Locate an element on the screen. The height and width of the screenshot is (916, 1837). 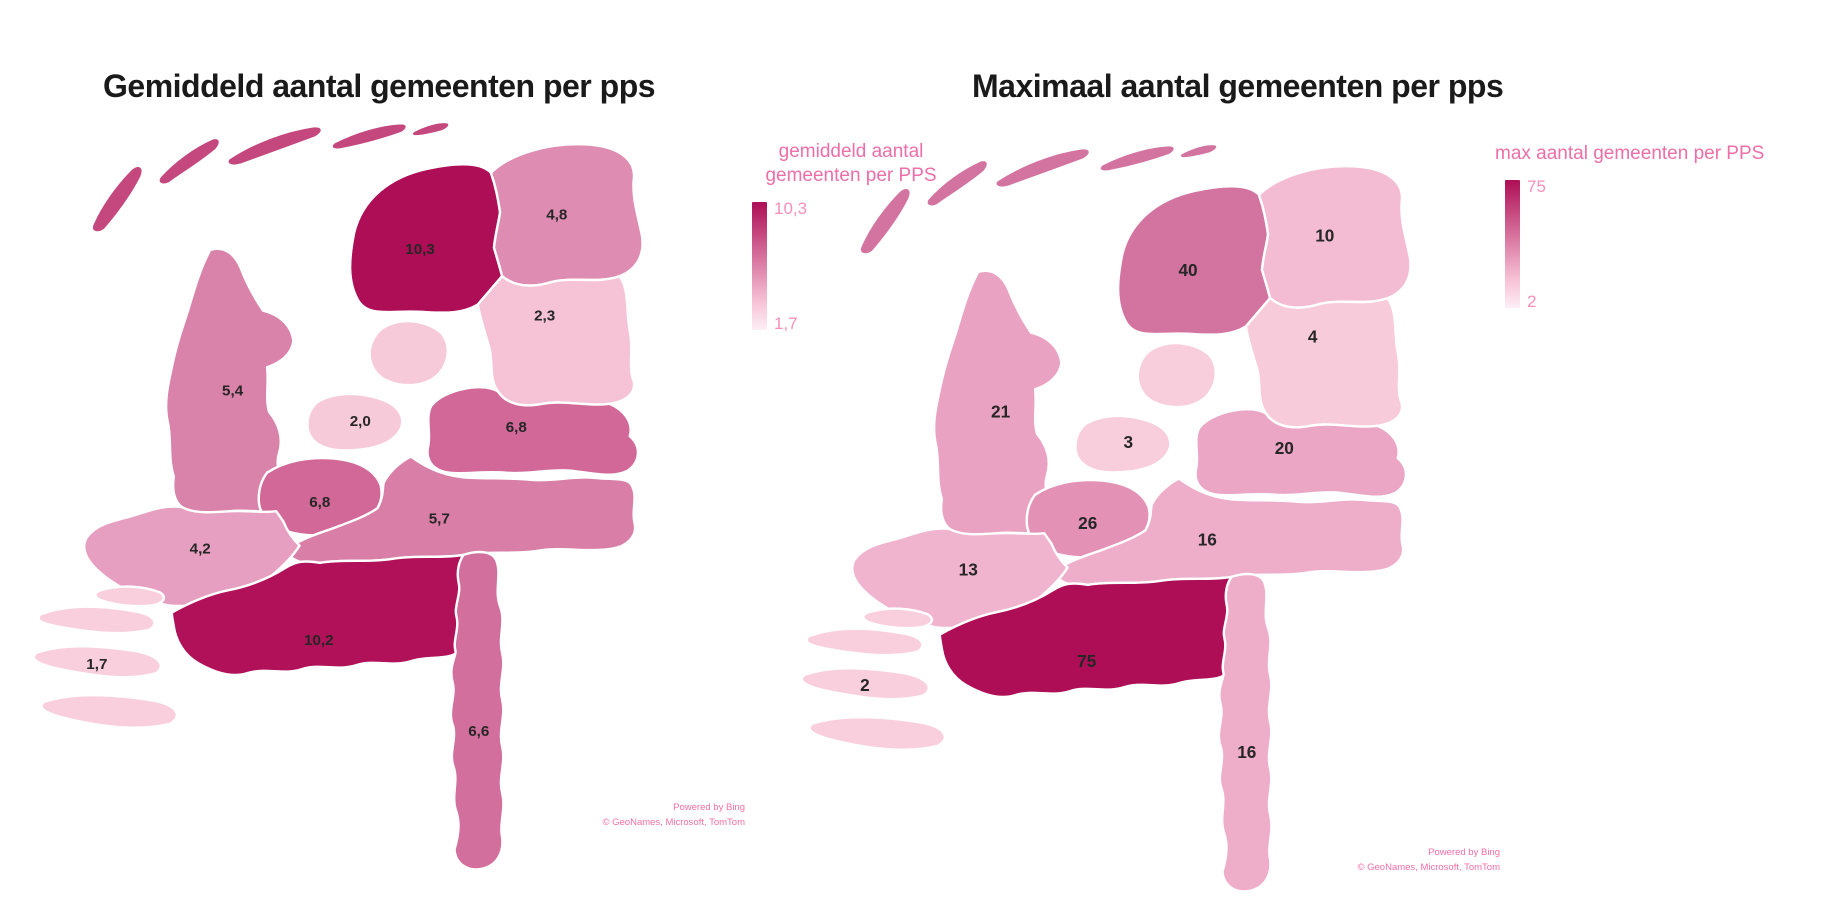
data-label-noord-brabant: 10,2 is located at coordinates (319, 640).